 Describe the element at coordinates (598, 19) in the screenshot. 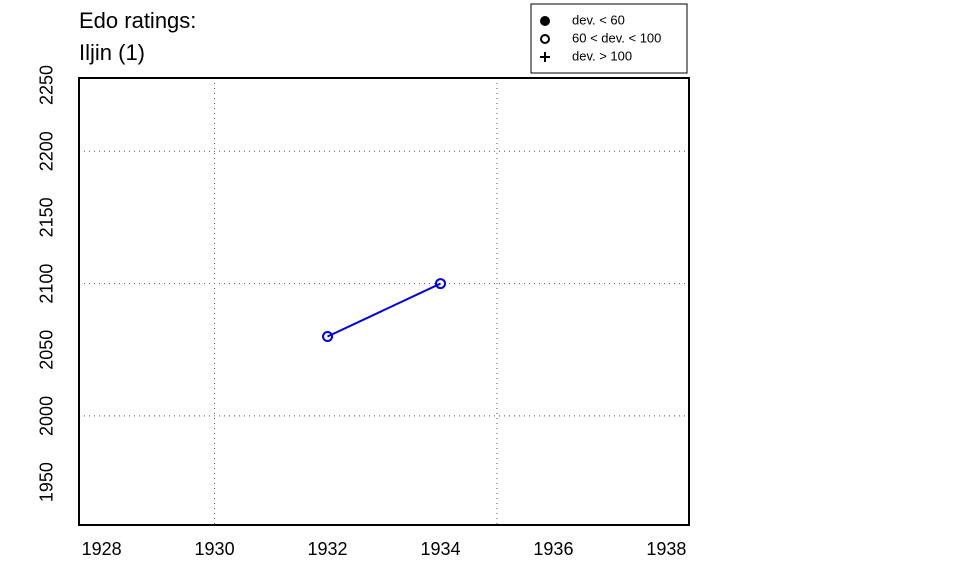

I see `legend-label: dev. < 60` at that location.